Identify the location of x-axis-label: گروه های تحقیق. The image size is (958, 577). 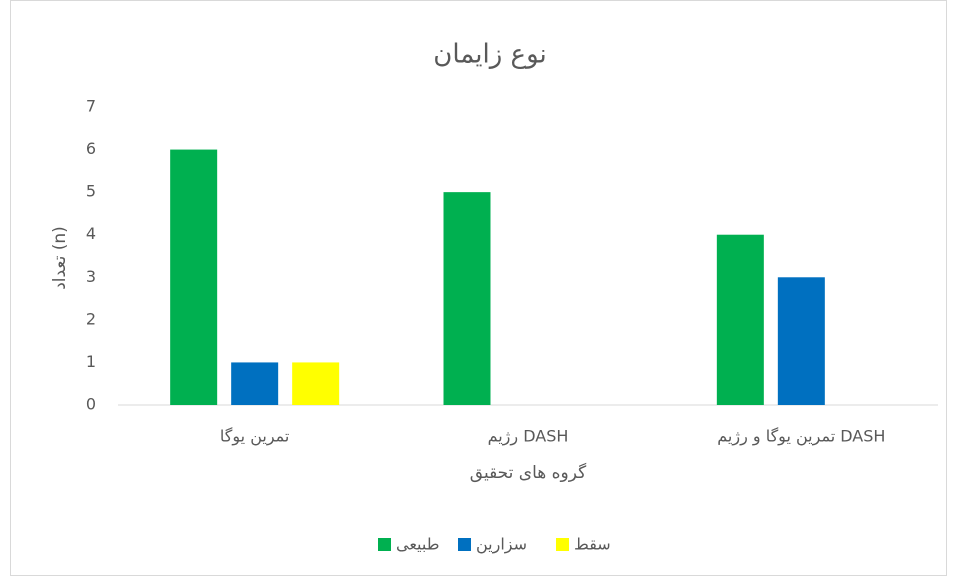
(528, 472).